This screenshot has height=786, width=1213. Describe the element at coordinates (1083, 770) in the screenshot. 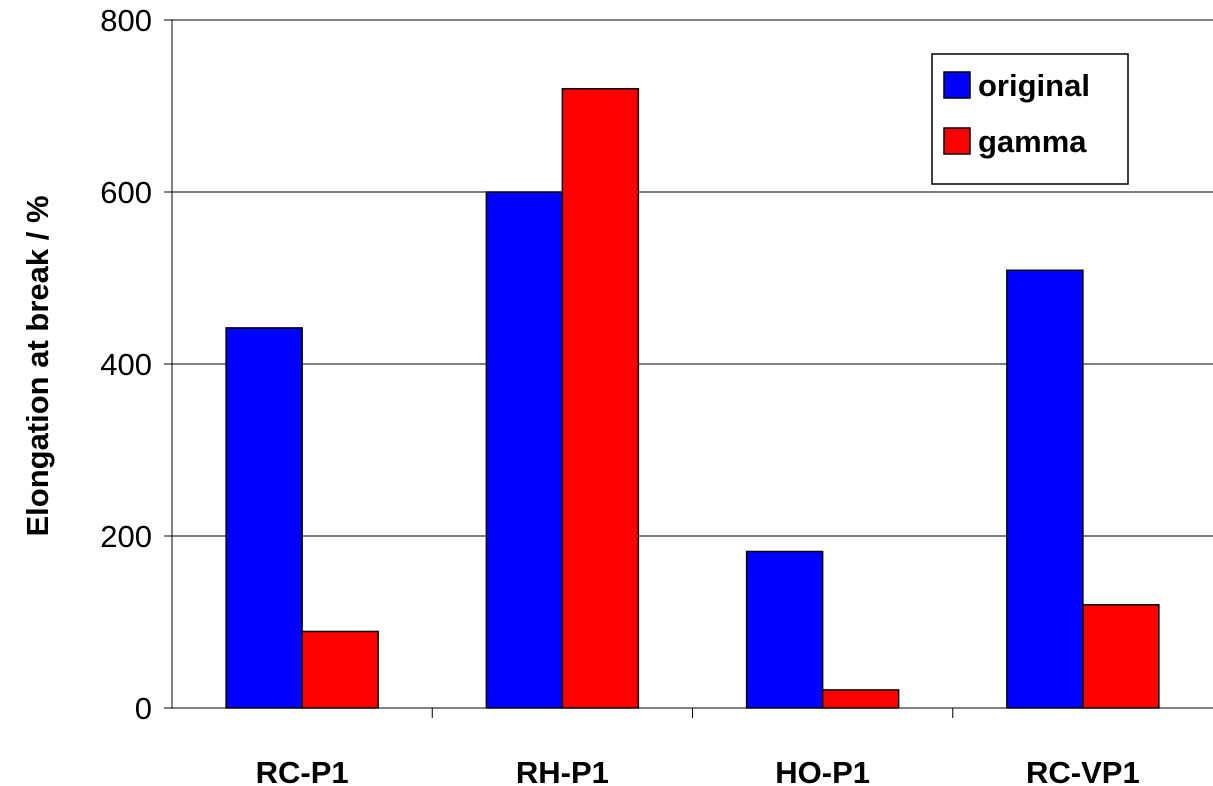

I see `x-category-label: RC-VP1` at that location.